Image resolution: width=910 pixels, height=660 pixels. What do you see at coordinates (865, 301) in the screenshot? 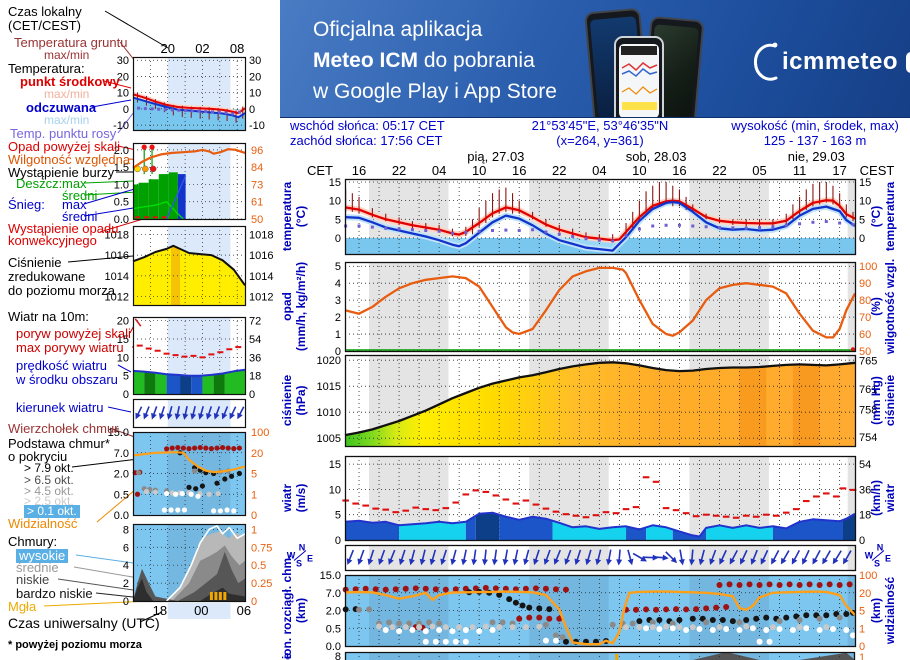
I see `svg-text: 80` at bounding box center [865, 301].